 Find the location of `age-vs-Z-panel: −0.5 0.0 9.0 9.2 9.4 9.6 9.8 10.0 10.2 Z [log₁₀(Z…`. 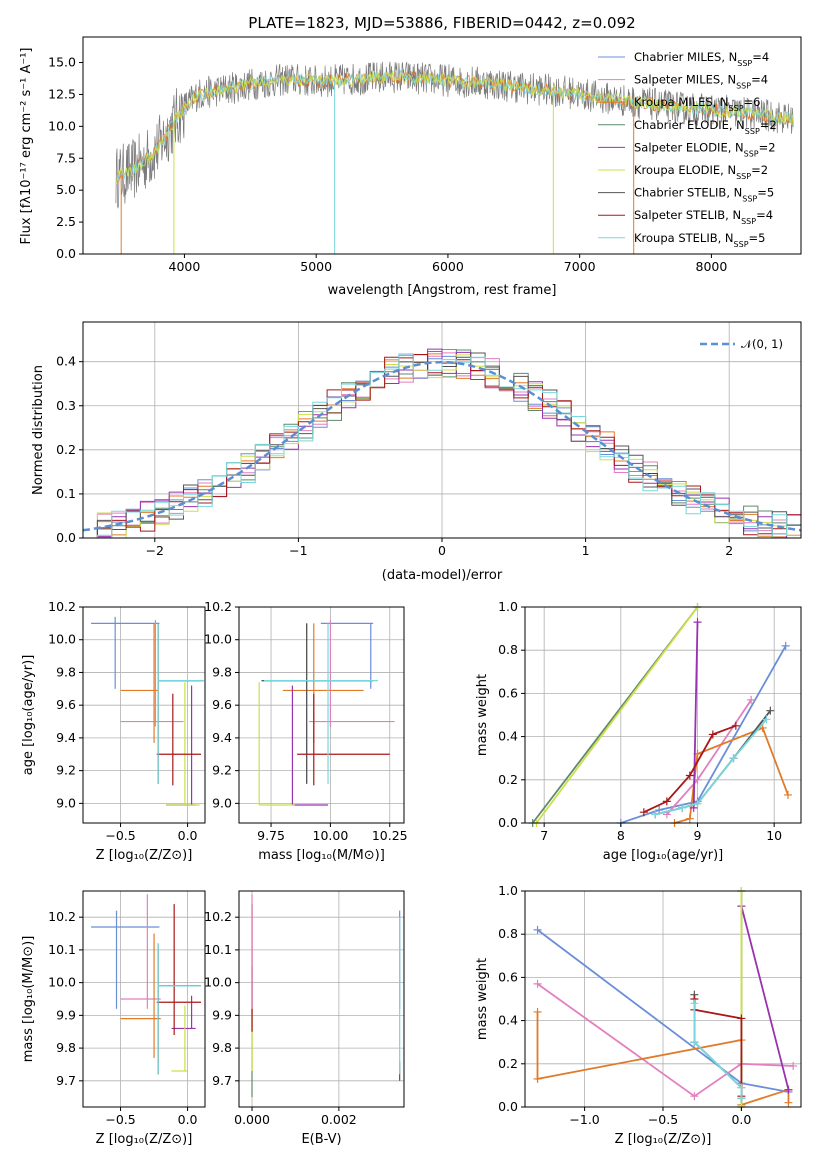

age-vs-Z-panel: −0.5 0.0 9.0 9.2 9.4 9.6 9.8 10.0 10.2 Z [log₁₀(Z… is located at coordinates (113, 731).